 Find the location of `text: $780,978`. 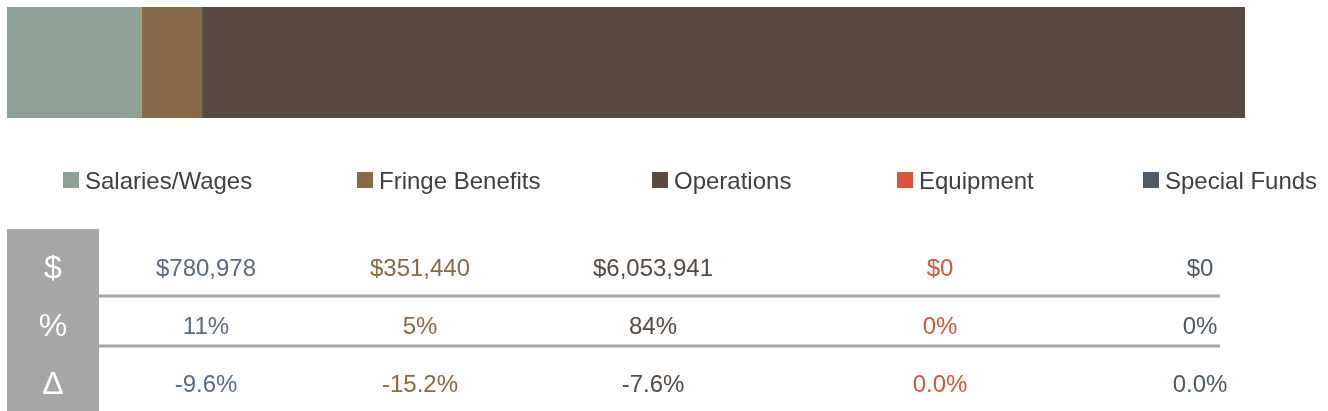

text: $780,978 is located at coordinates (206, 267).